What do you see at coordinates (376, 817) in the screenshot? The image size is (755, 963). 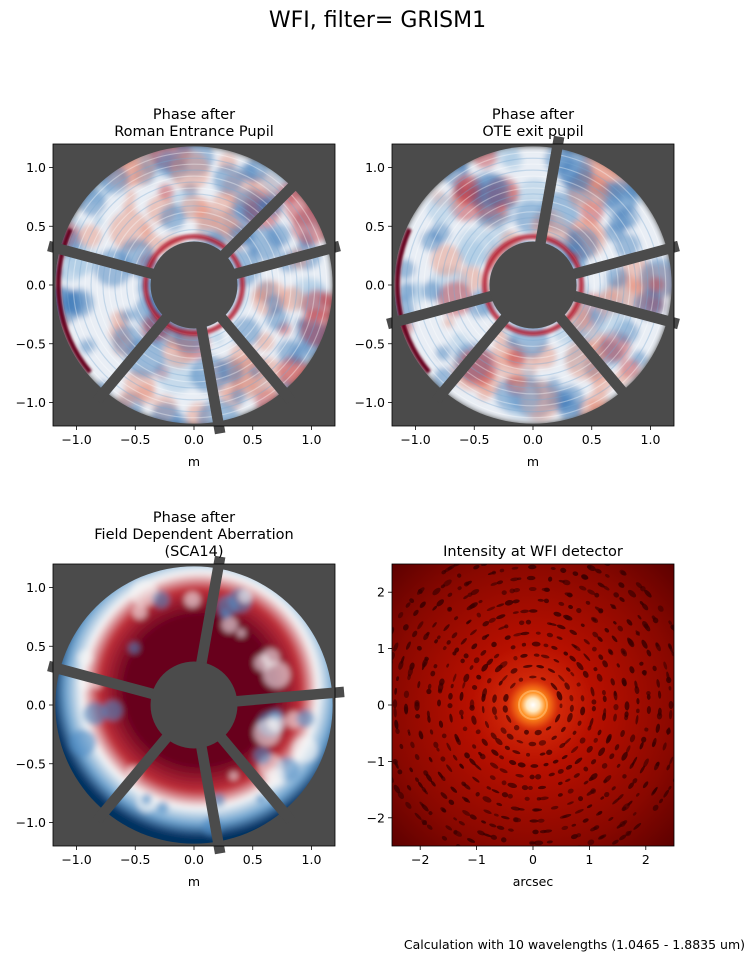 I see `y-tick-label: −2` at bounding box center [376, 817].